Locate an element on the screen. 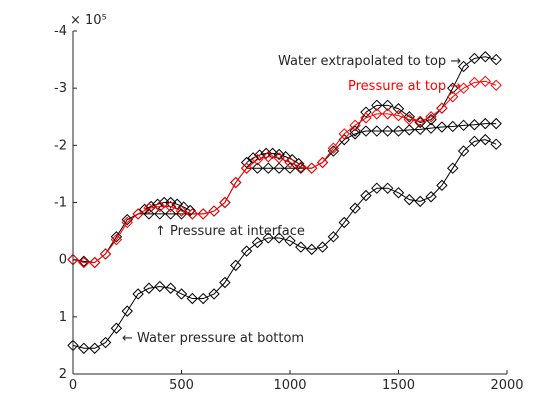  series-line is located at coordinates (425, 94).